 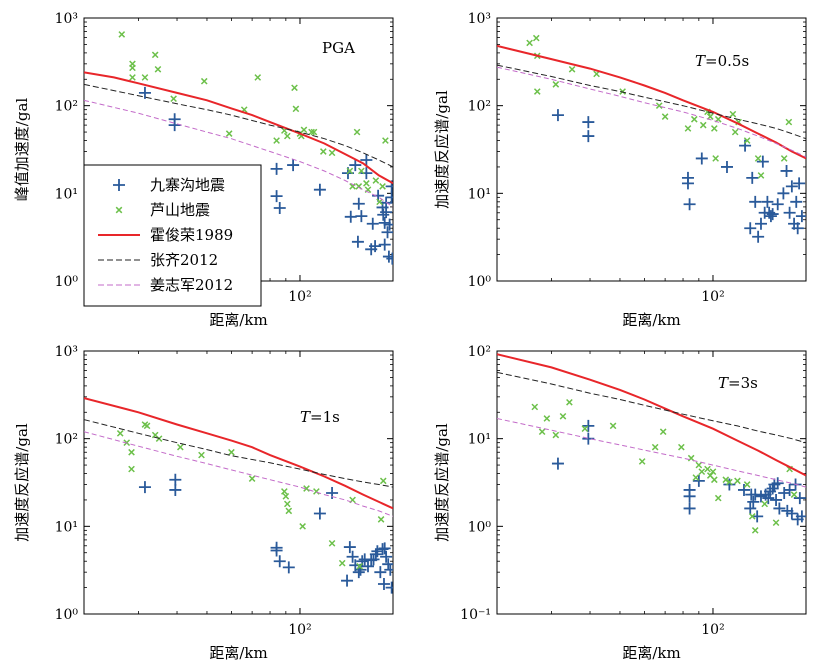 I want to click on y-tick-label: 10², so click(x=66, y=107).